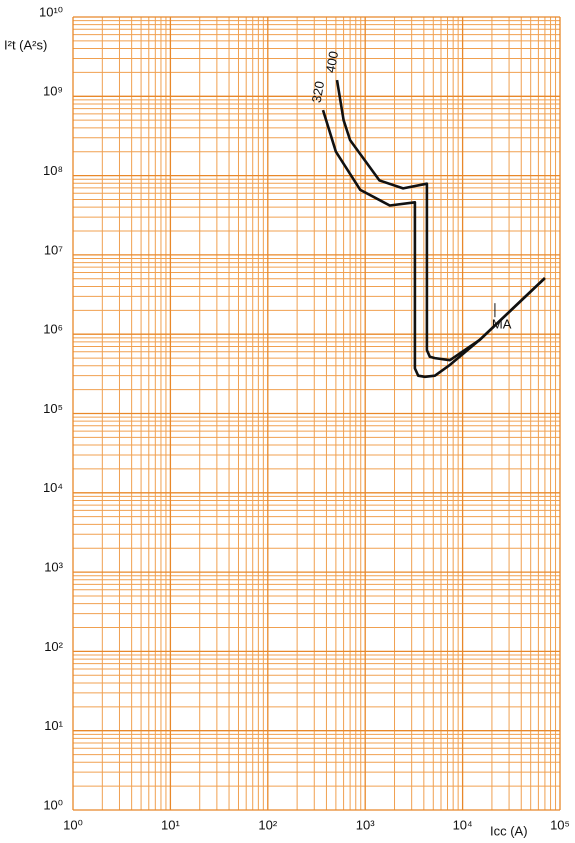 The width and height of the screenshot is (575, 843). Describe the element at coordinates (332, 62) in the screenshot. I see `series-label: 400` at that location.